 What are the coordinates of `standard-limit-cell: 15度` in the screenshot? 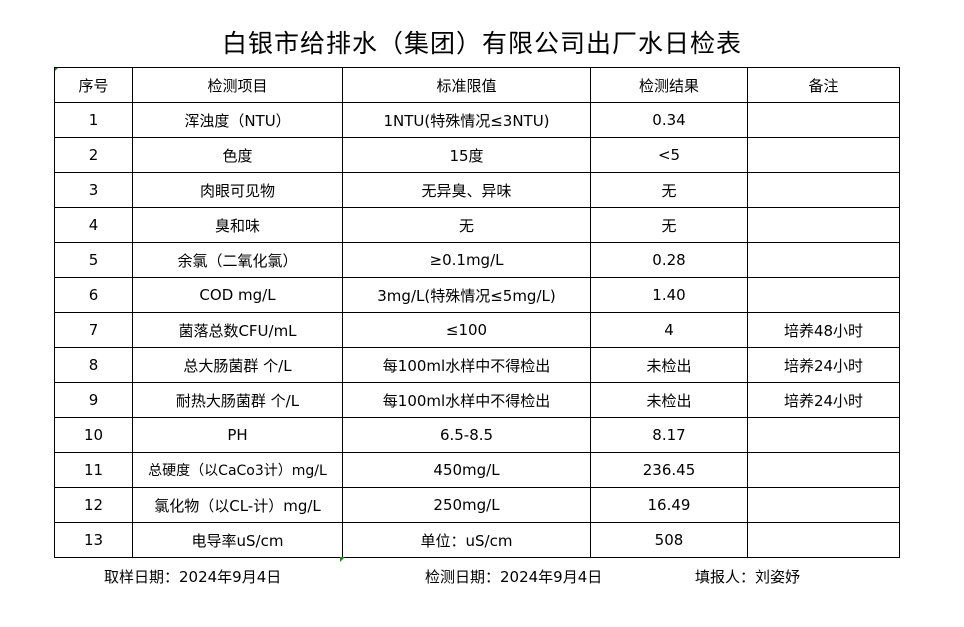 It's located at (466, 155).